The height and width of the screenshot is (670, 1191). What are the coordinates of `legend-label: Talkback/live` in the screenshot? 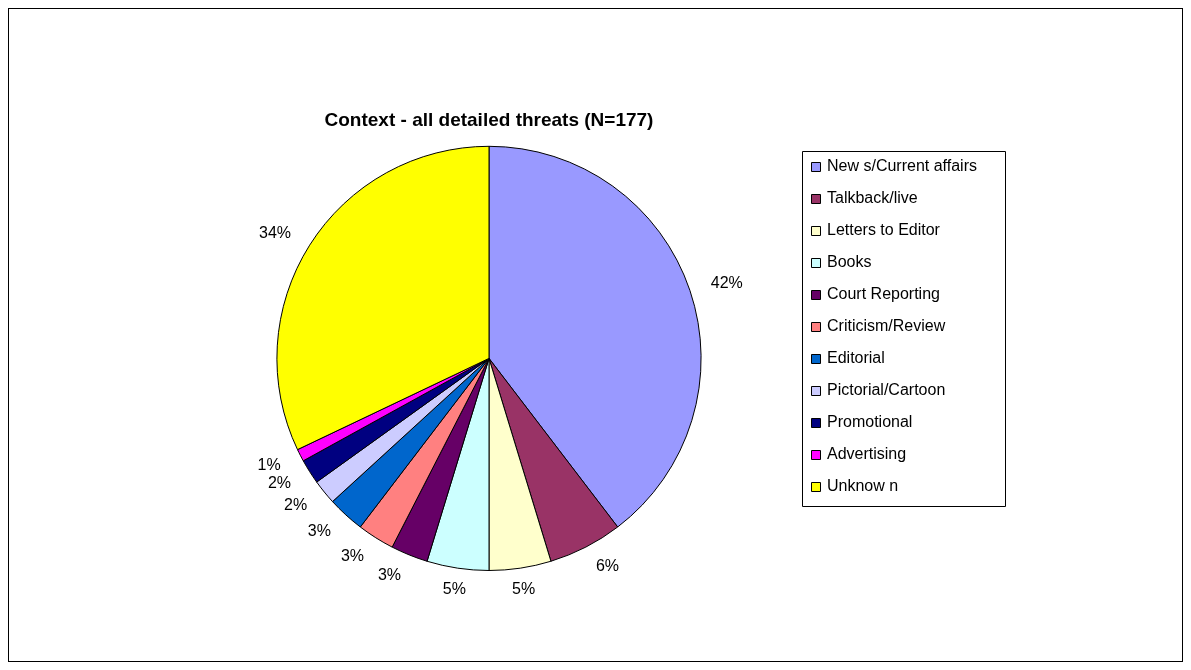 It's located at (872, 198).